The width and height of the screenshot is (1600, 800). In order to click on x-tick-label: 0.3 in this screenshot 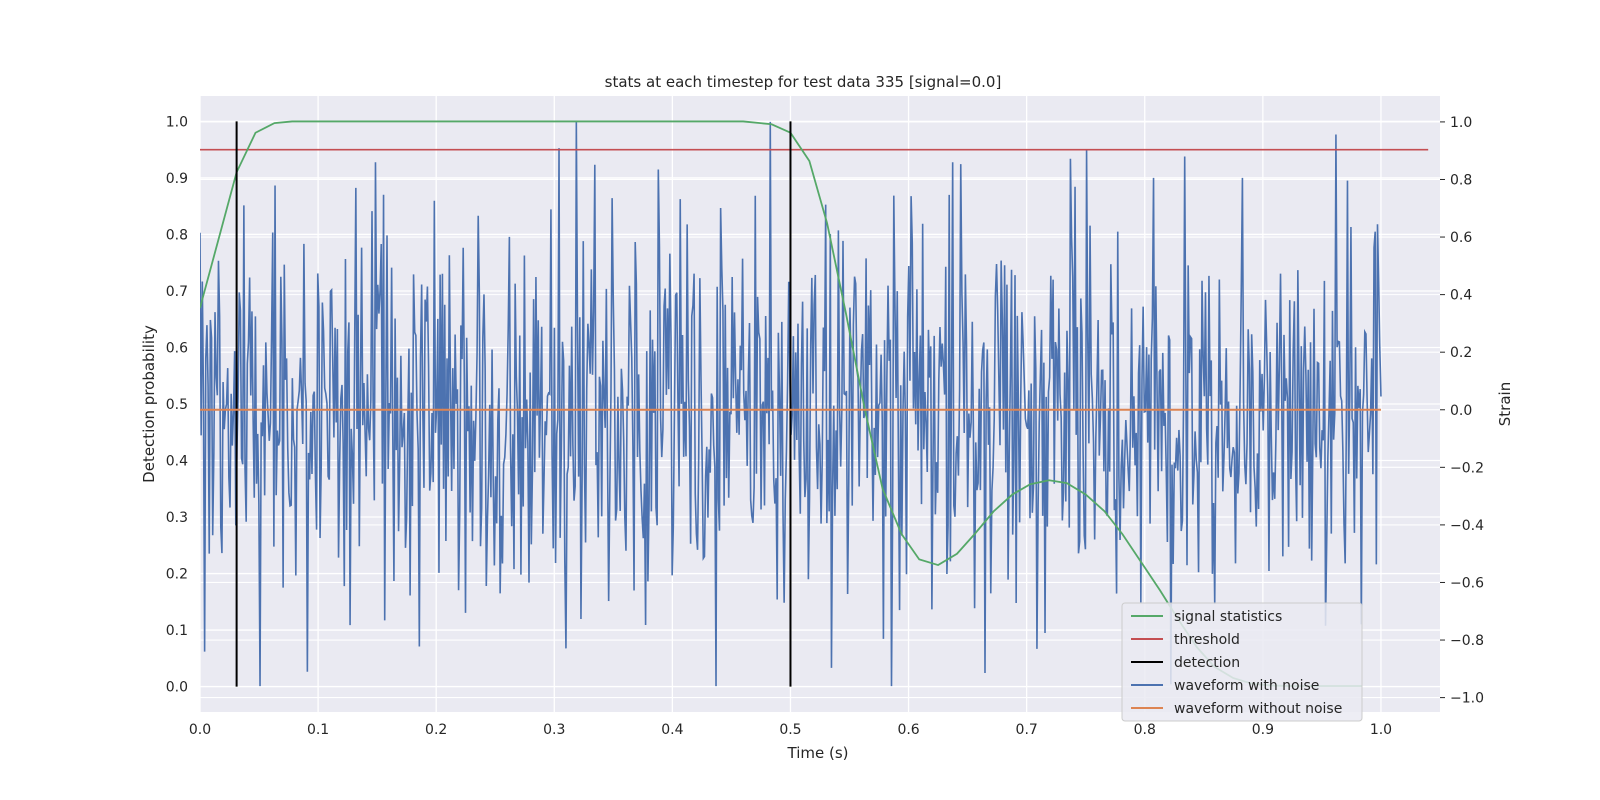, I will do `click(554, 730)`.